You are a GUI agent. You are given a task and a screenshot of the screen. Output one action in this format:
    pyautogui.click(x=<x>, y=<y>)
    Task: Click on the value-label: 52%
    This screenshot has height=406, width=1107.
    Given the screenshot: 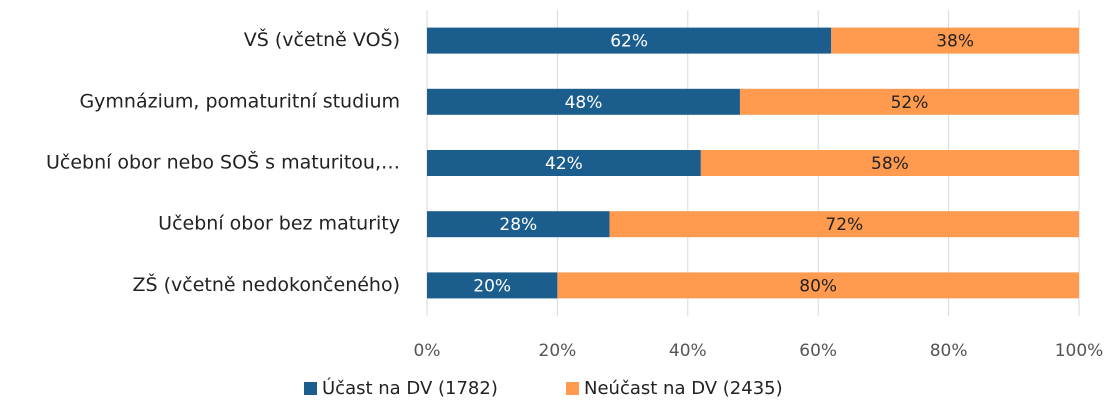 What is the action you would take?
    pyautogui.click(x=910, y=103)
    